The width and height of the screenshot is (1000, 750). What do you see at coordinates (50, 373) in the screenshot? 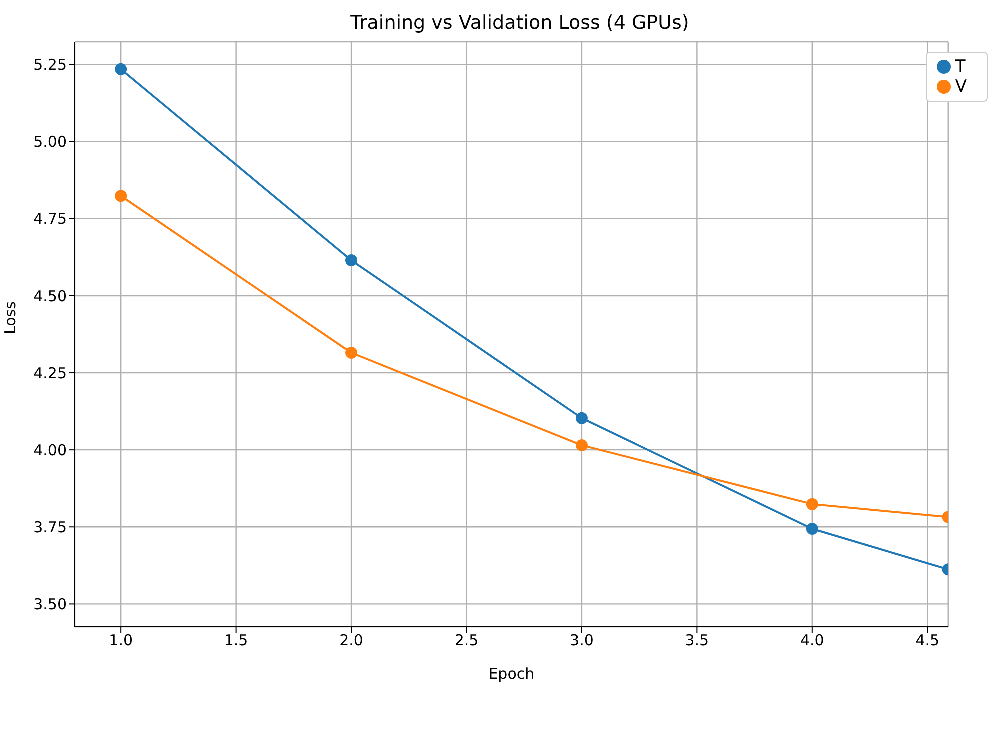
I see `y-tick-label: 4.25` at bounding box center [50, 373].